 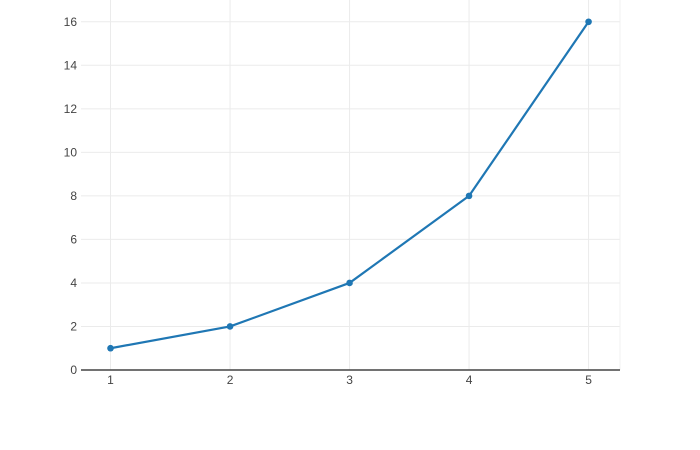 I want to click on y-tick-label: 0, so click(x=73, y=370).